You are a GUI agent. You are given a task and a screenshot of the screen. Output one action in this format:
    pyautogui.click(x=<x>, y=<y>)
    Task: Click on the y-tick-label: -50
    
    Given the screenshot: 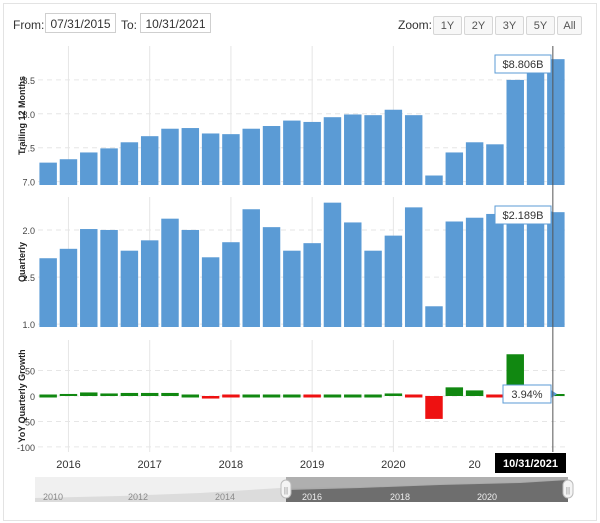 What is the action you would take?
    pyautogui.click(x=28, y=422)
    